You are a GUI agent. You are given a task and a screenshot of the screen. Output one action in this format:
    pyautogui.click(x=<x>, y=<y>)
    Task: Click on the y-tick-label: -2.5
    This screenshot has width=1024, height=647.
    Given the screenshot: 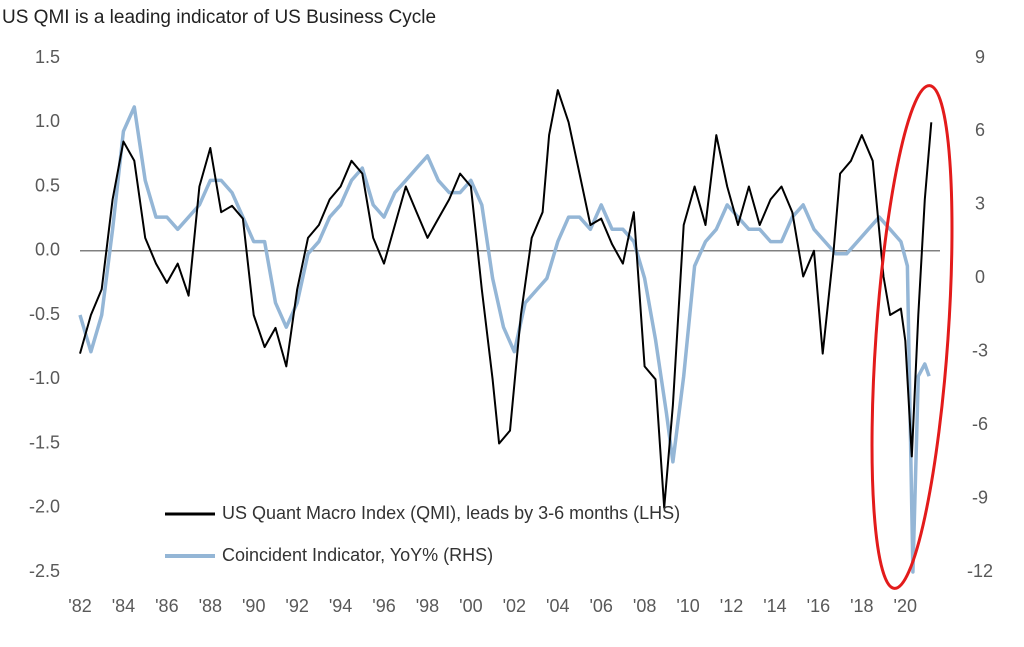 What is the action you would take?
    pyautogui.click(x=44, y=571)
    